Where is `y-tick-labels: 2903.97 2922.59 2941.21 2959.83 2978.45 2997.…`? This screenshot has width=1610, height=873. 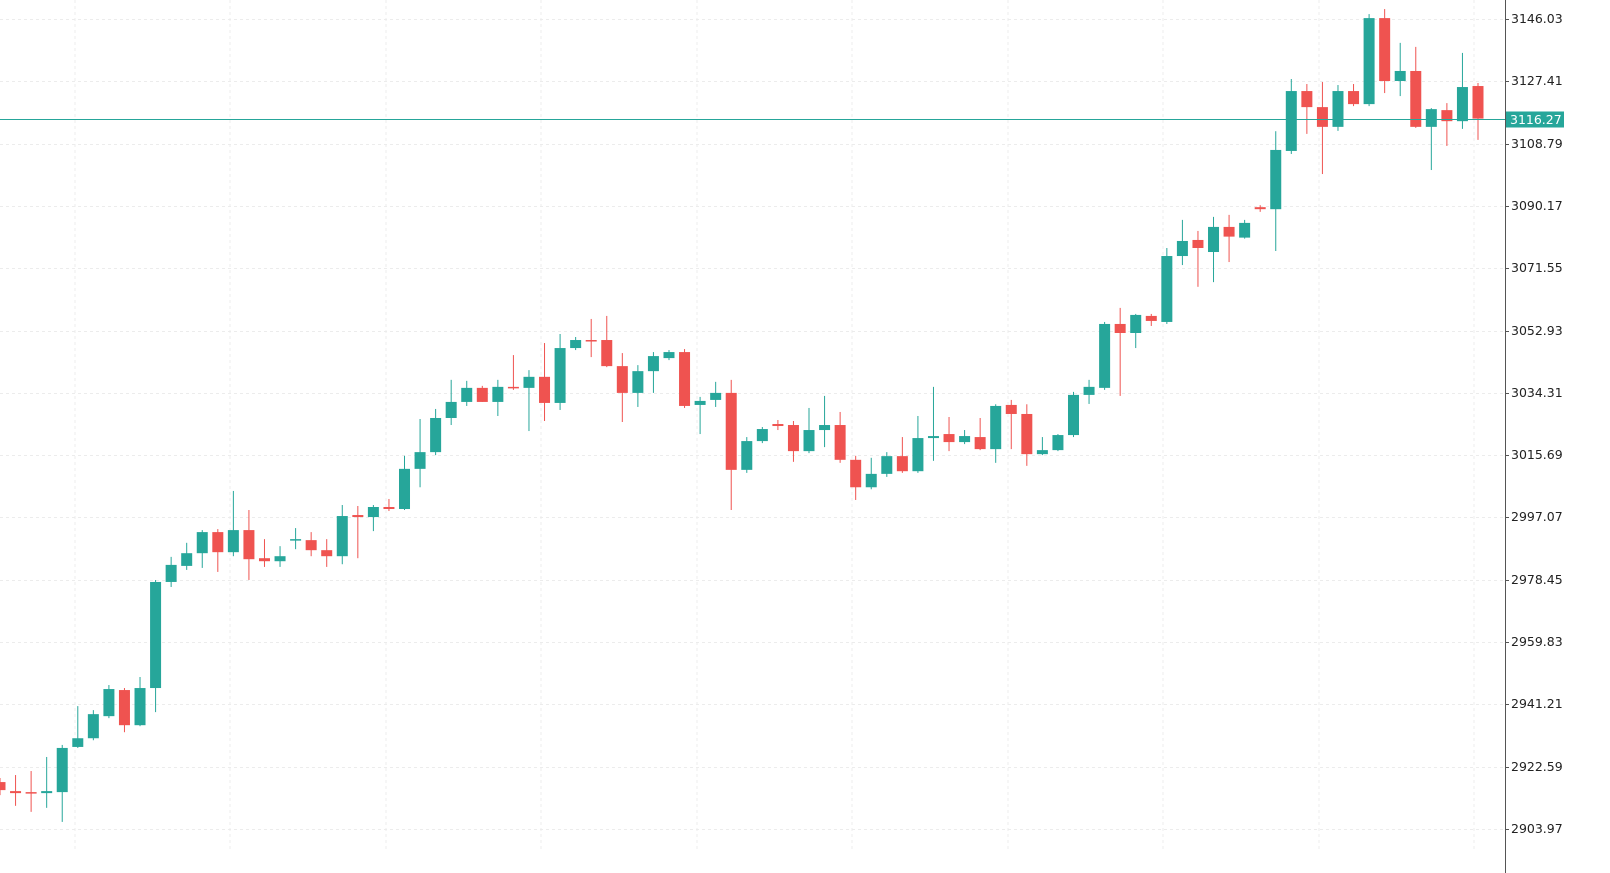 y-tick-labels: 2903.97 2922.59 2941.21 2959.83 2978.45 2997.… is located at coordinates (1534, 423).